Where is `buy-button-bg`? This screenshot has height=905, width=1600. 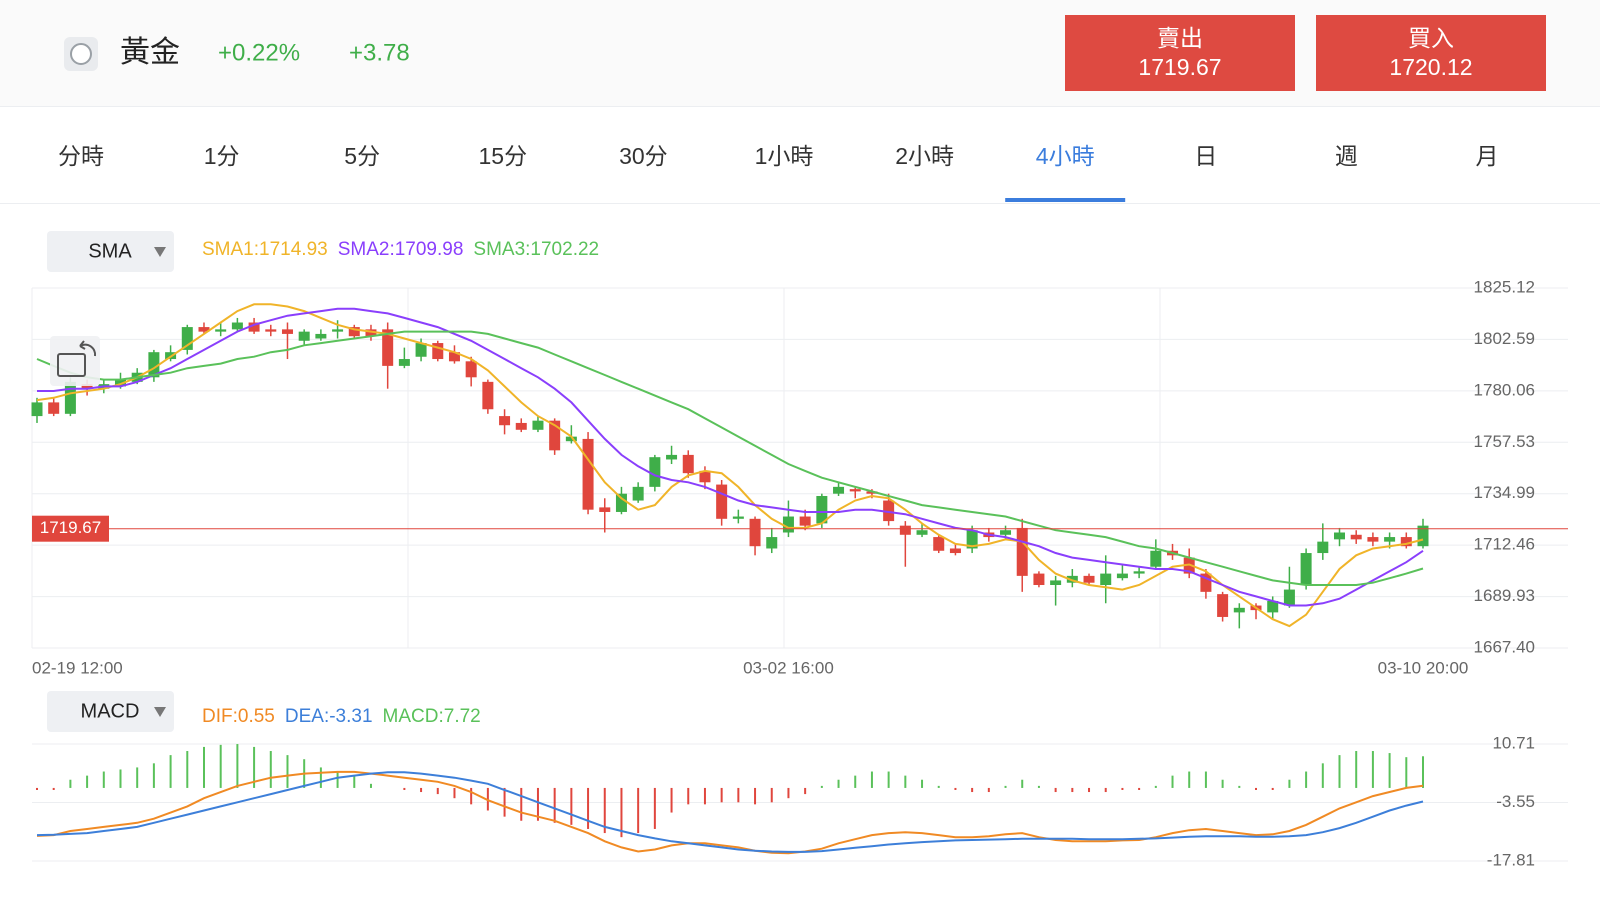
buy-button-bg is located at coordinates (1431, 53).